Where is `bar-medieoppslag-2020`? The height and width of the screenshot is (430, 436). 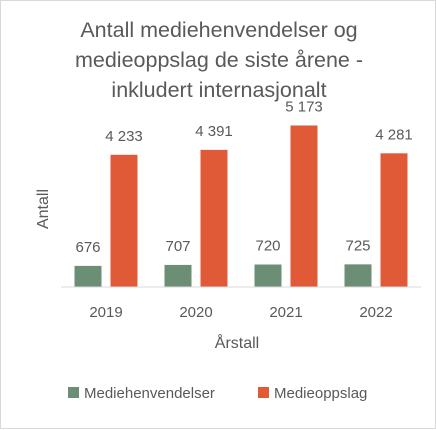 bar-medieoppslag-2020 is located at coordinates (214, 218).